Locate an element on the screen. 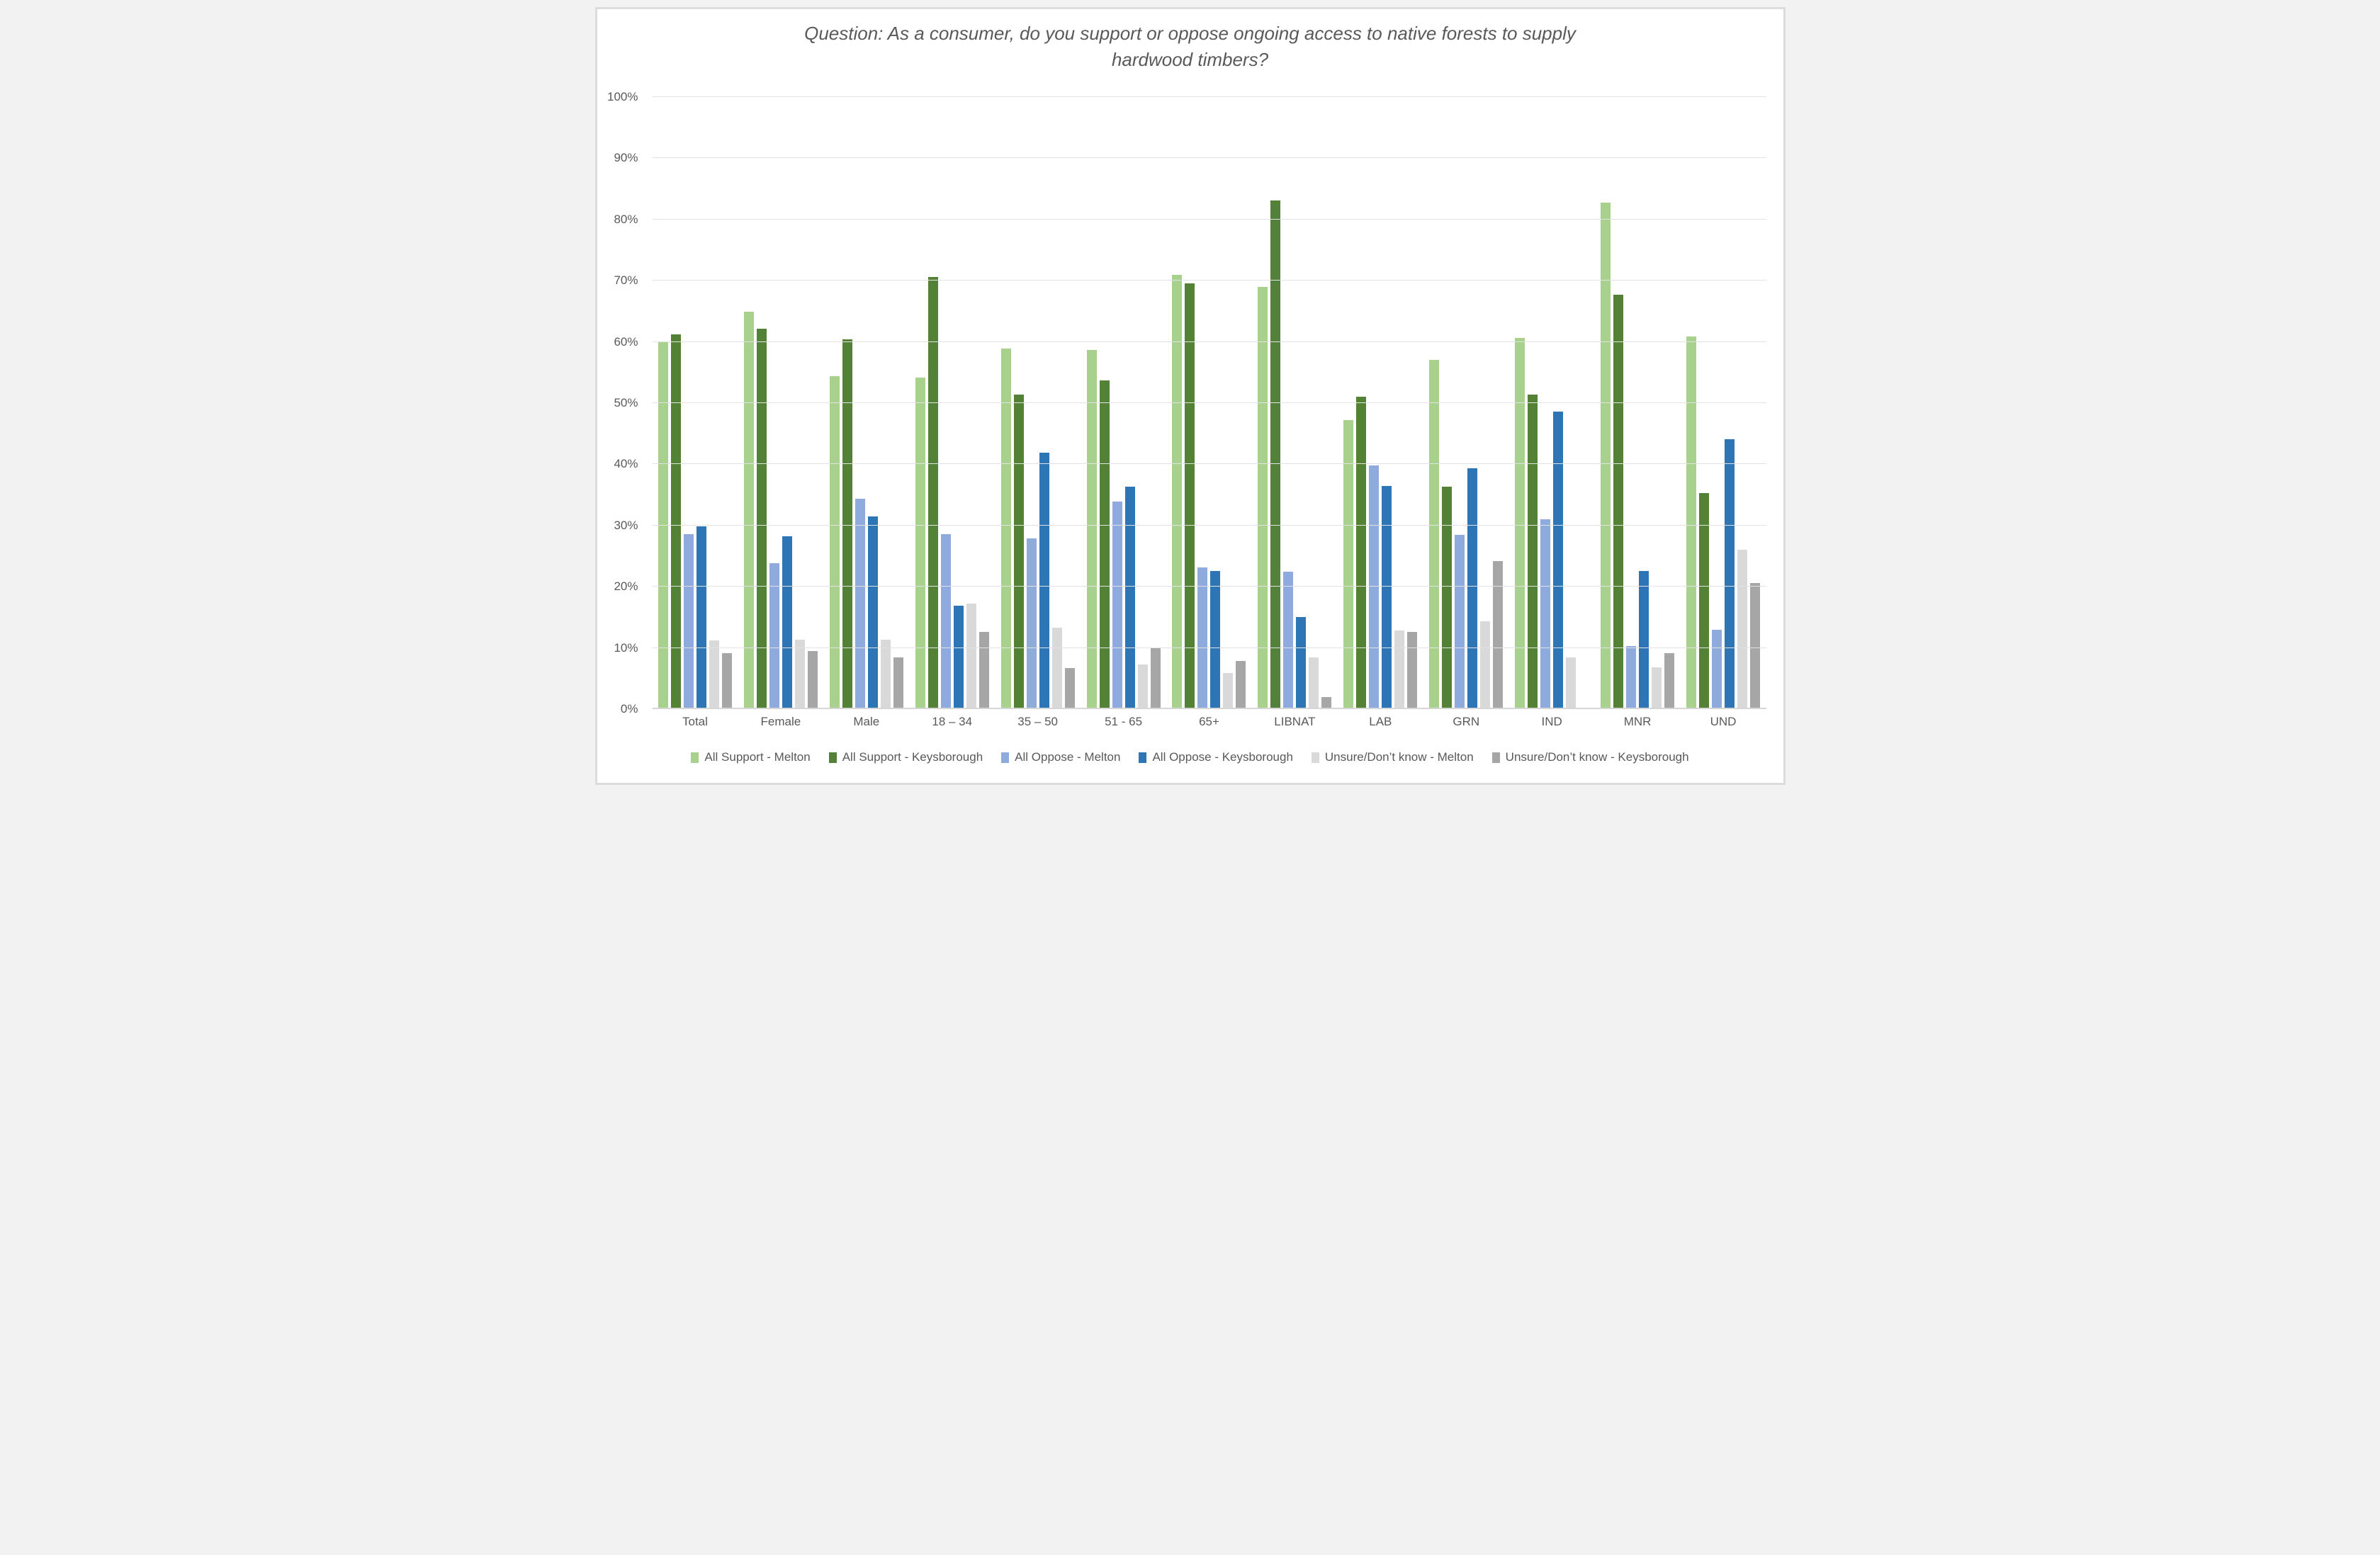 This screenshot has height=1555, width=2380. x-axis-label: 18 – 34 is located at coordinates (953, 721).